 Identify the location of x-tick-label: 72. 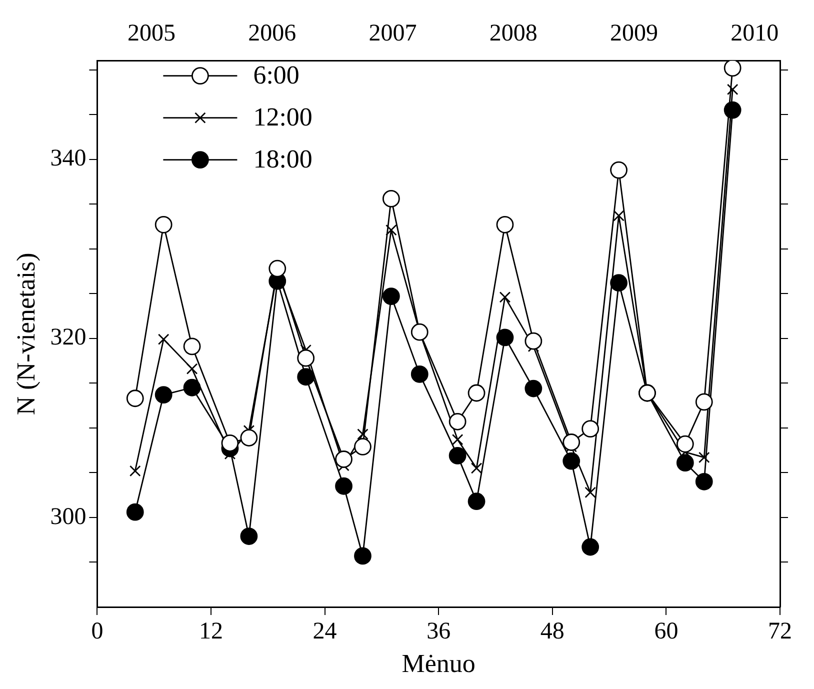
(780, 631).